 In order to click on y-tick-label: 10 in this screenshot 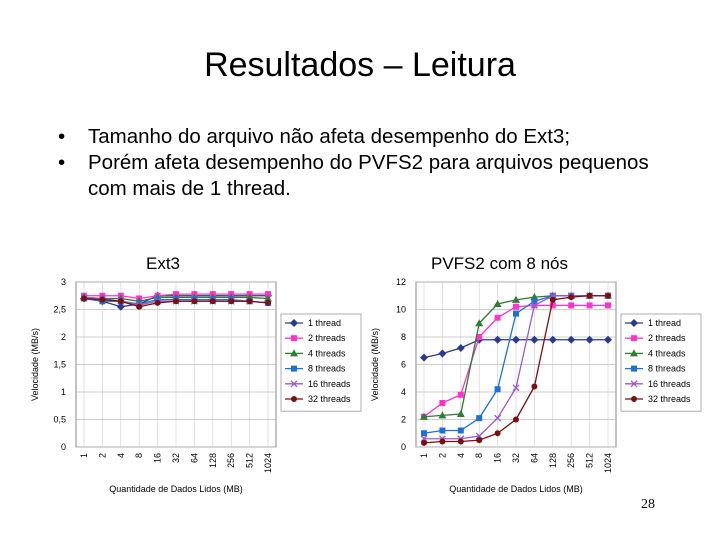, I will do `click(401, 310)`.